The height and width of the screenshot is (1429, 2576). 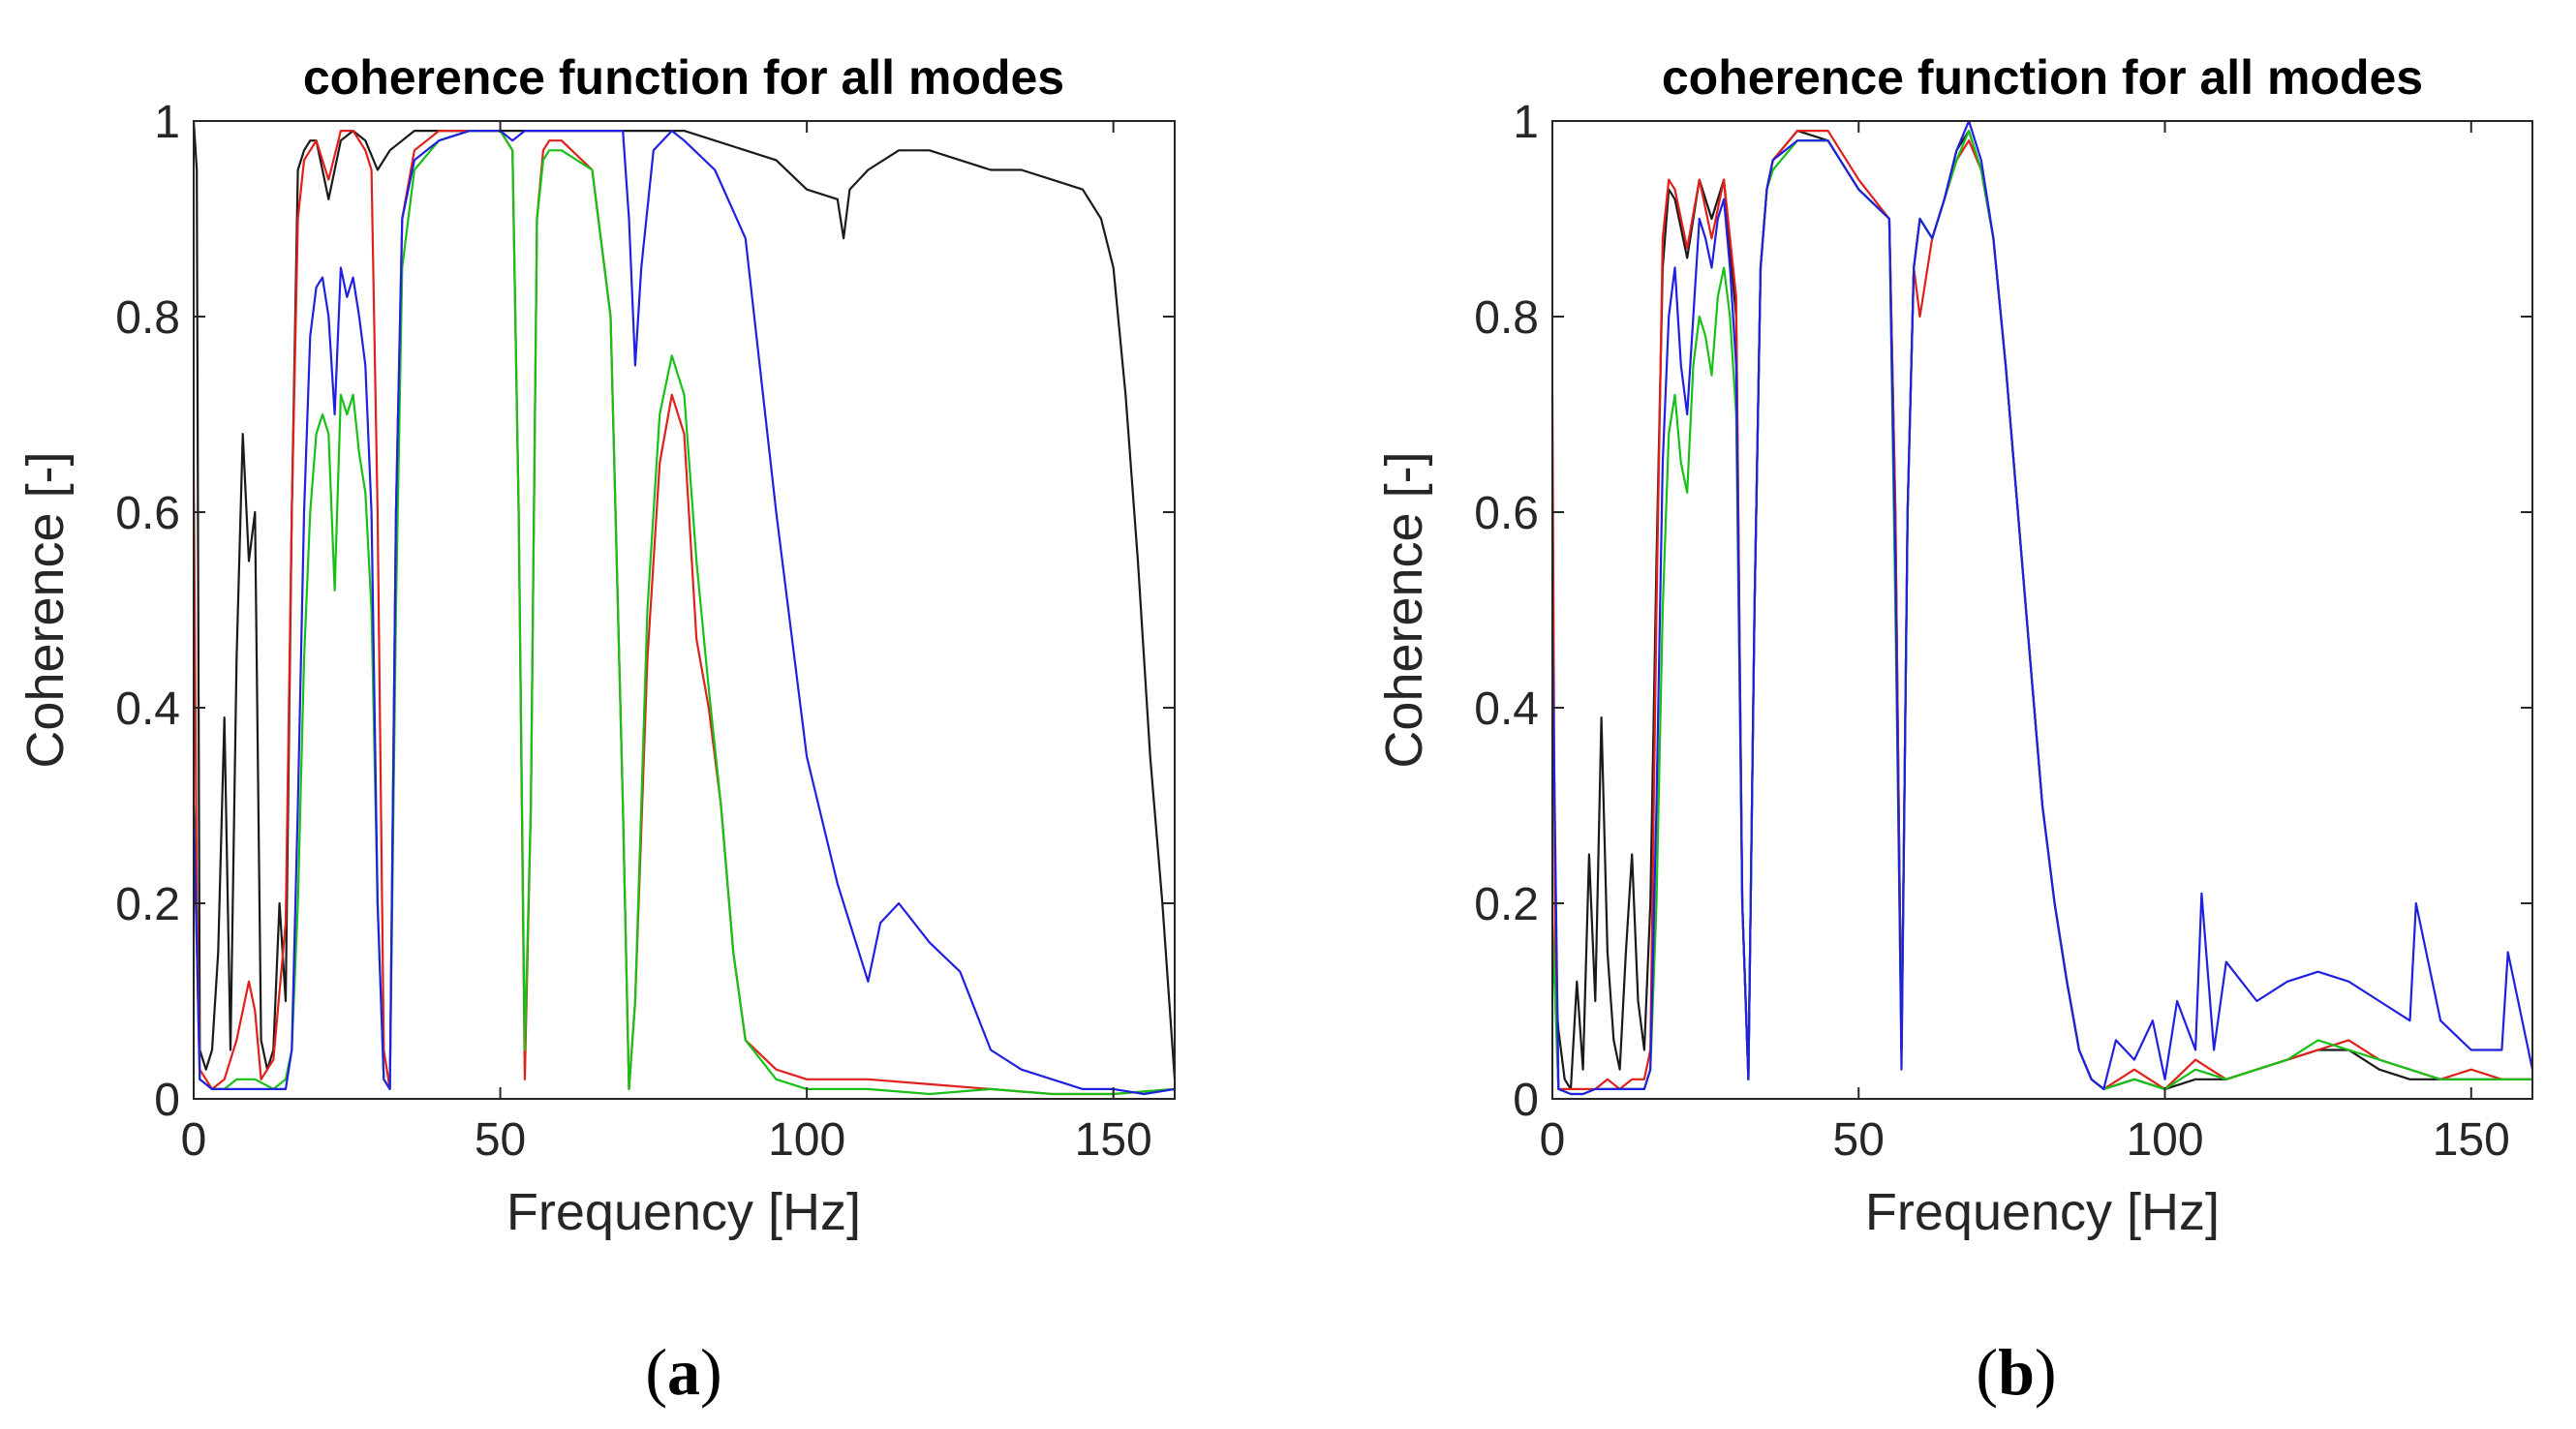 I want to click on panel-a-caption: (a), so click(x=683, y=1372).